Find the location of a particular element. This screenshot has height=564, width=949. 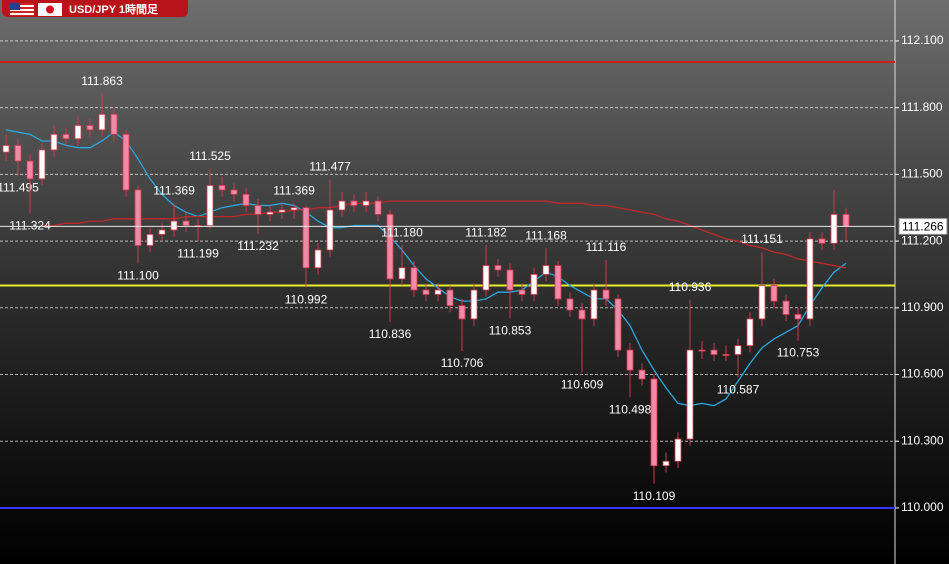

high-label: 111.168 is located at coordinates (546, 235).